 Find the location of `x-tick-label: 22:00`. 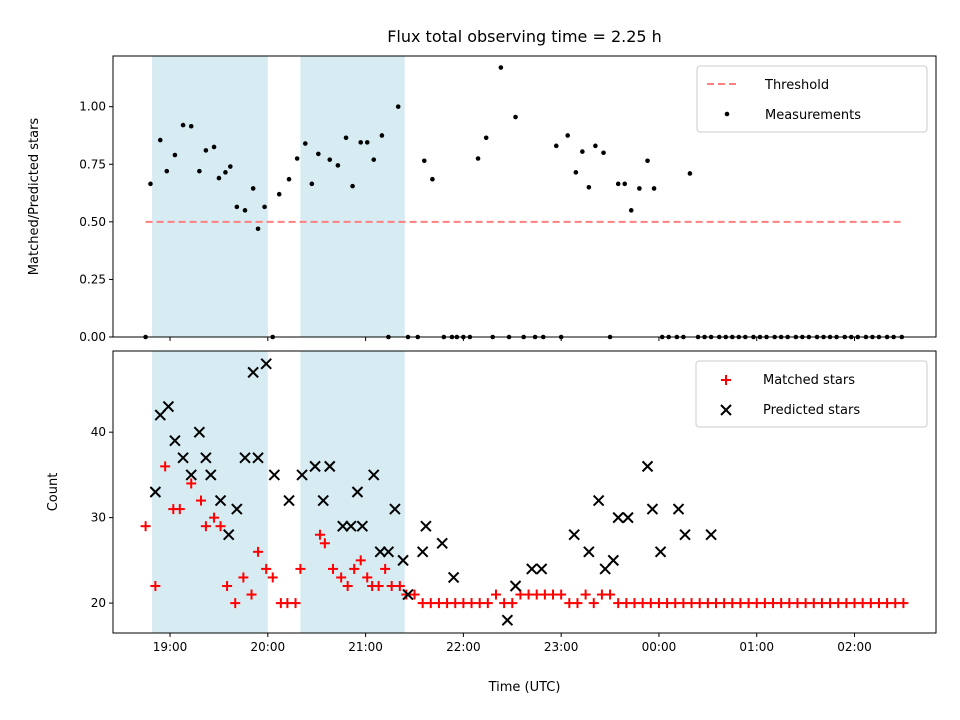

x-tick-label: 22:00 is located at coordinates (463, 647).